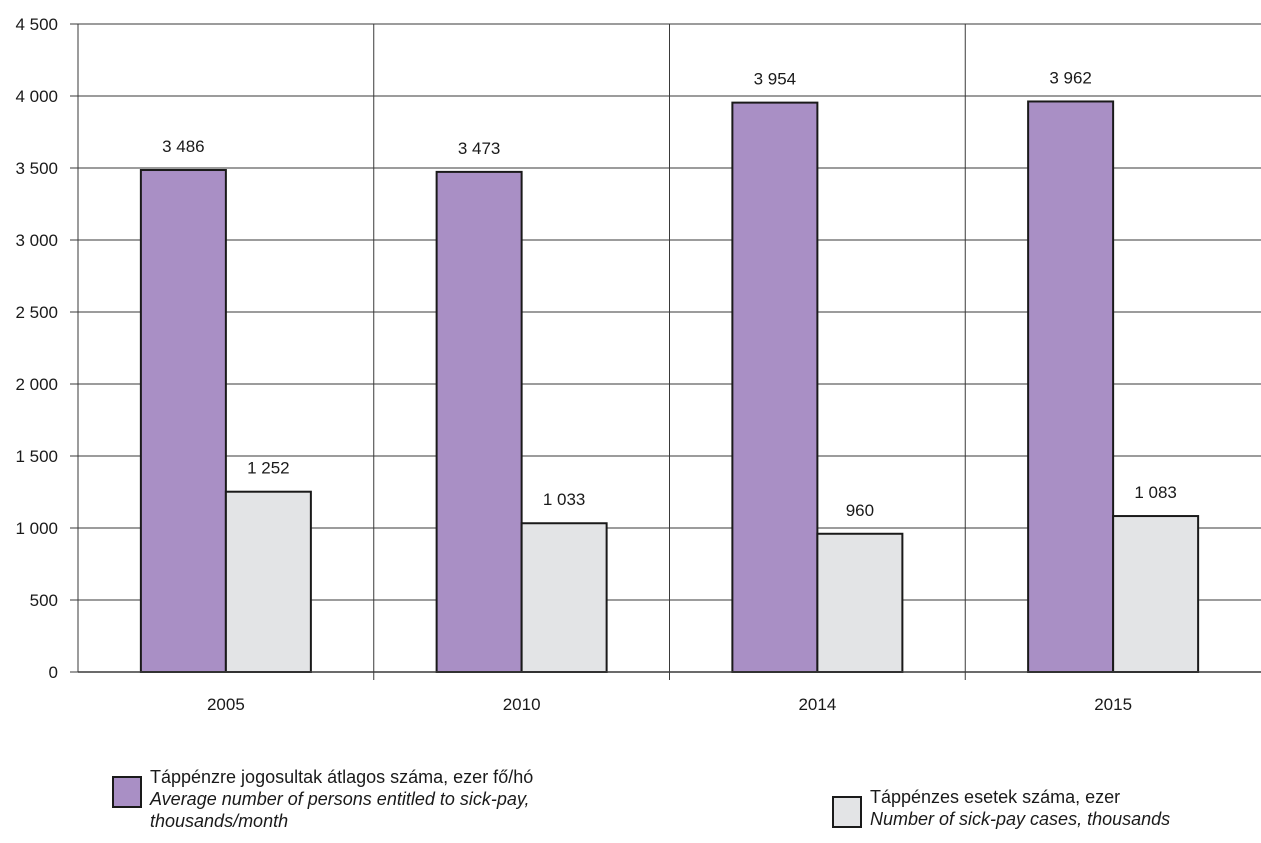 The image size is (1261, 843). What do you see at coordinates (268, 468) in the screenshot?
I see `data-label: 1 252` at bounding box center [268, 468].